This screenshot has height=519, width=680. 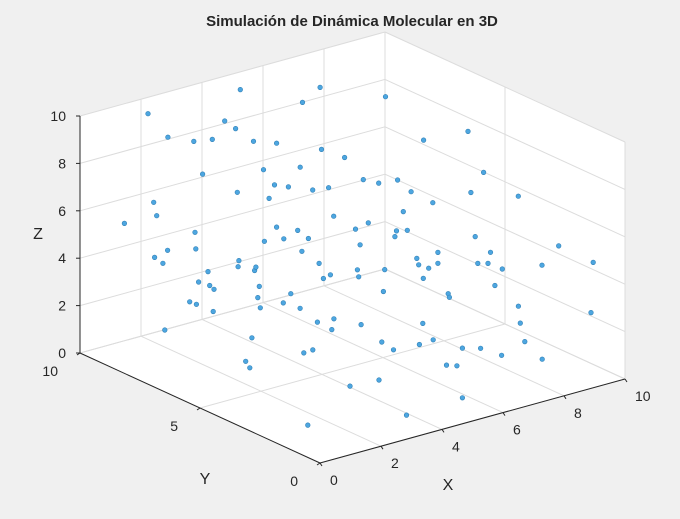 I want to click on x-tick-label: 8, so click(x=578, y=413).